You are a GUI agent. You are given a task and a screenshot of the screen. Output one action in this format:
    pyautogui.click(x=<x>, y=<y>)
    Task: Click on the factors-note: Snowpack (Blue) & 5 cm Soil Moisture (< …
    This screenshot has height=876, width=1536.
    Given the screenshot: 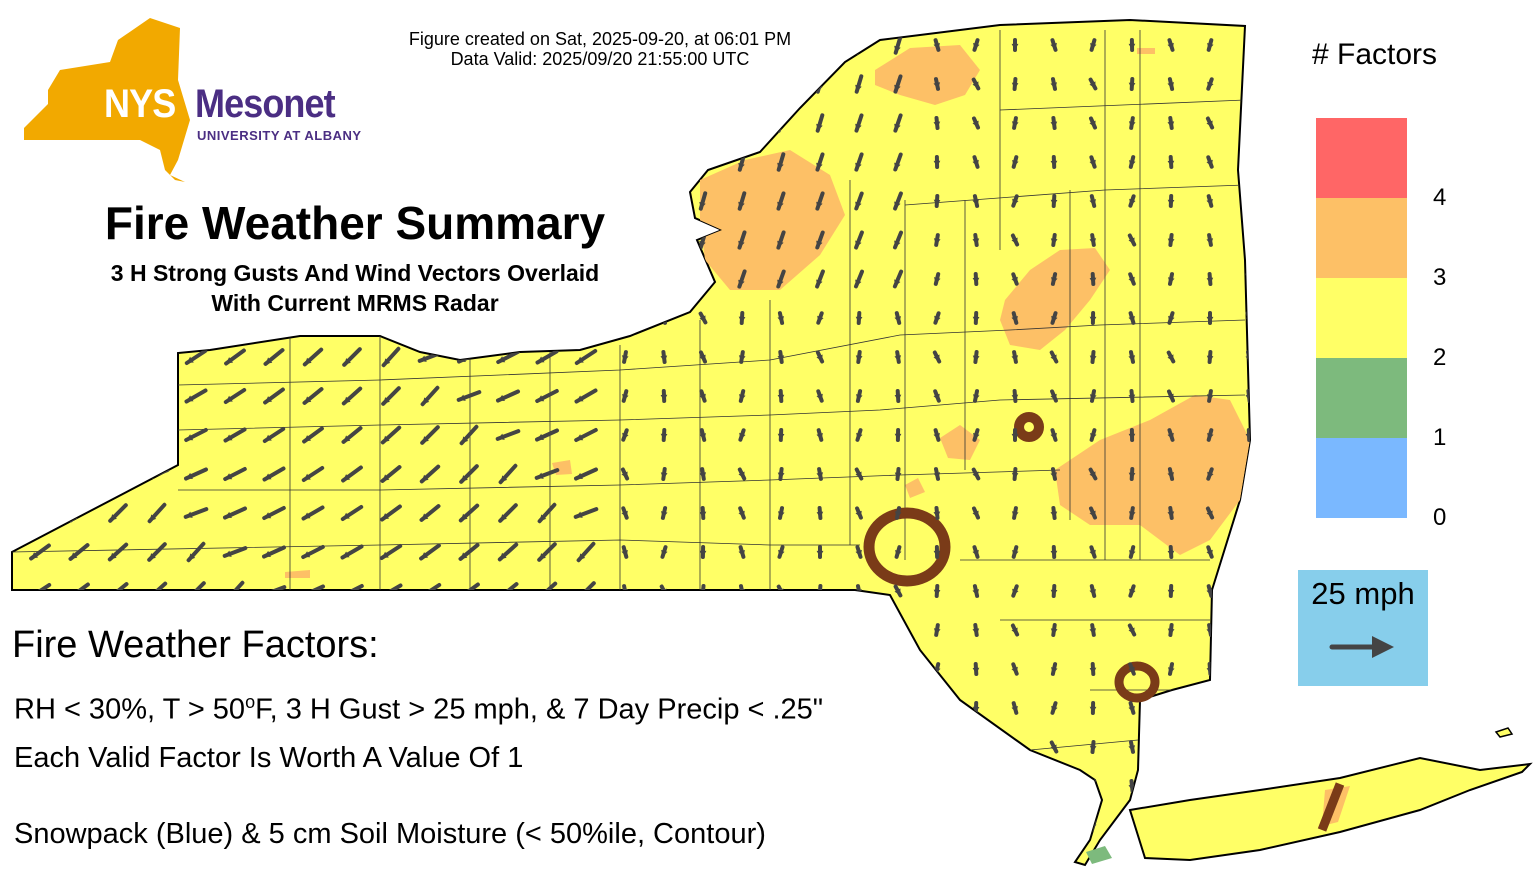 What is the action you would take?
    pyautogui.click(x=390, y=834)
    